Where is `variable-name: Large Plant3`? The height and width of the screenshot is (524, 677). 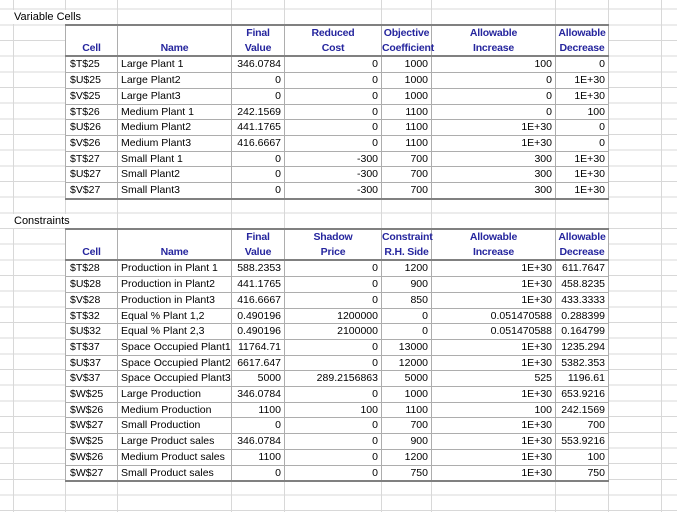
variable-name: Large Plant3 is located at coordinates (174, 96).